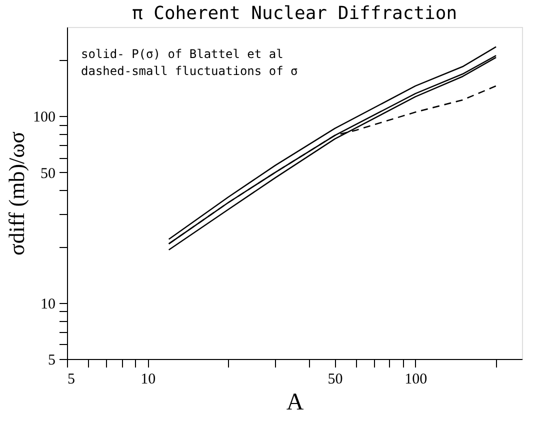  I want to click on y-tick-label: 5, so click(52, 360).